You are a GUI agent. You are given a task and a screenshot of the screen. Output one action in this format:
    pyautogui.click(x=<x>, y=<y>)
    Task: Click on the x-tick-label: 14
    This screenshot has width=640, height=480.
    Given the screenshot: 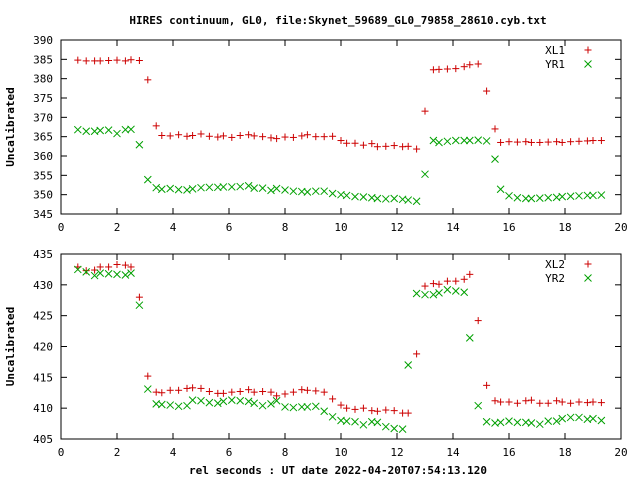 What is the action you would take?
    pyautogui.click(x=453, y=227)
    